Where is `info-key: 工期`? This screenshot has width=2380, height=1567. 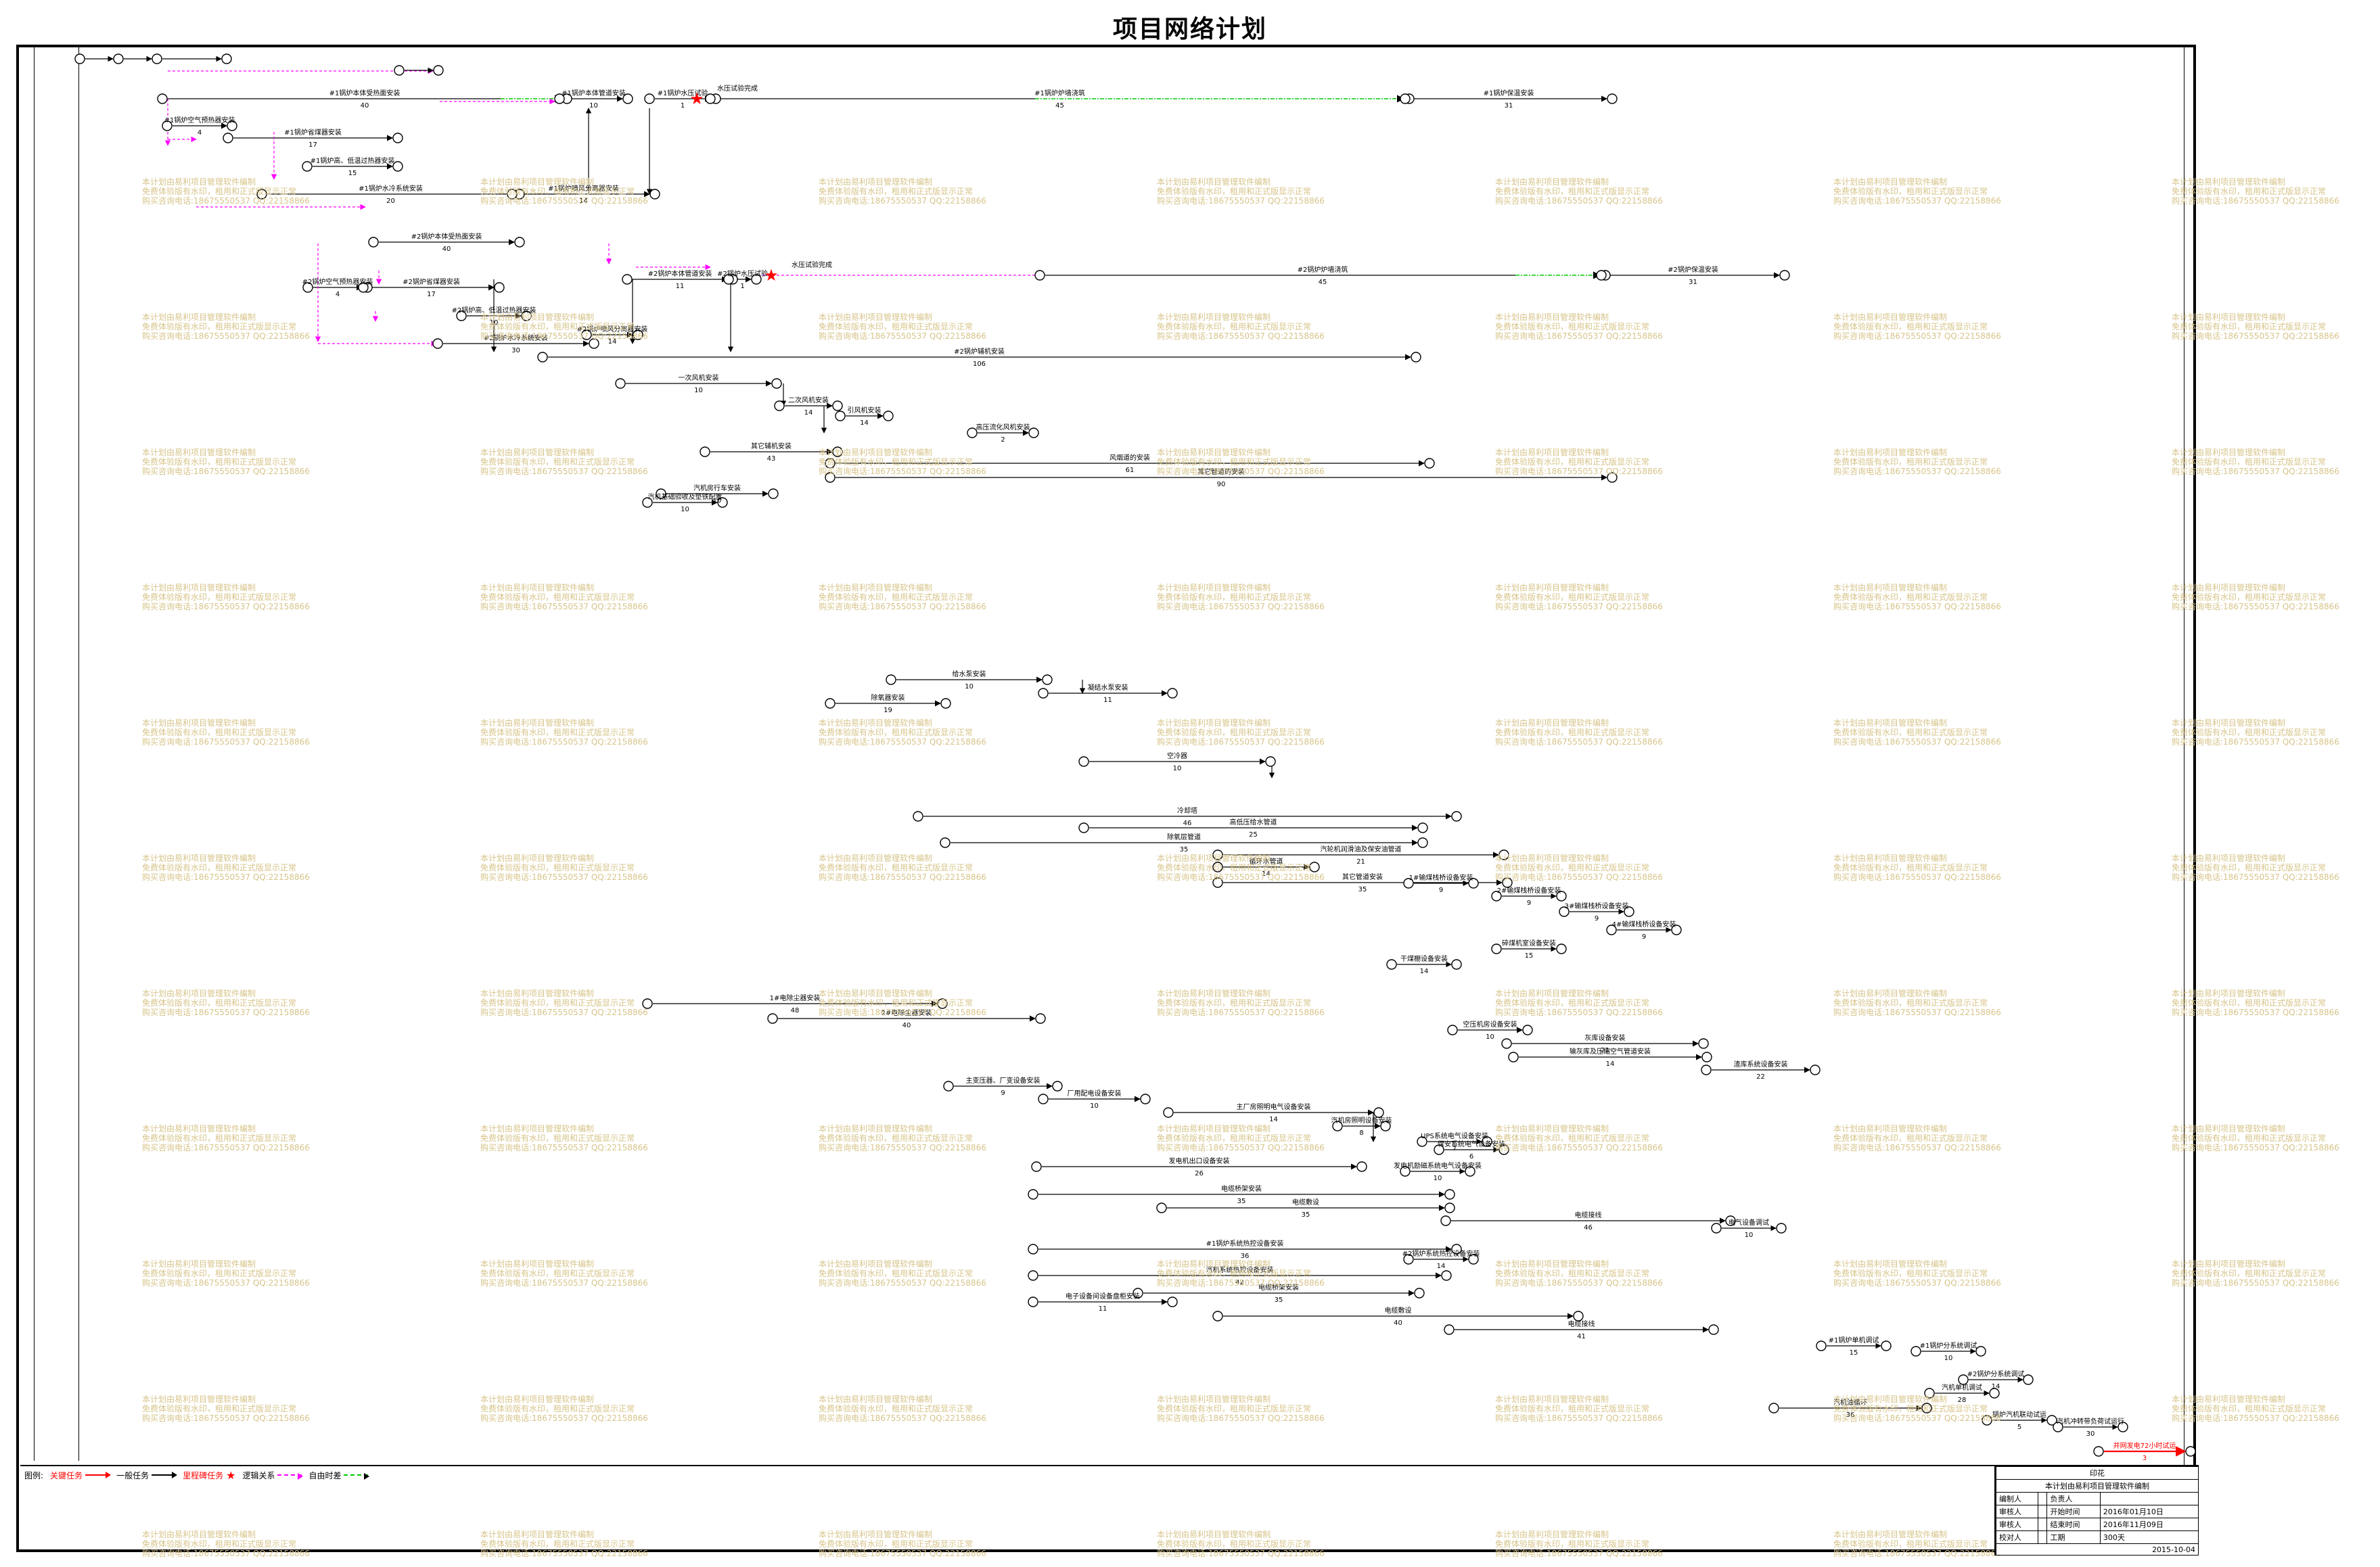 info-key: 工期 is located at coordinates (2073, 1537).